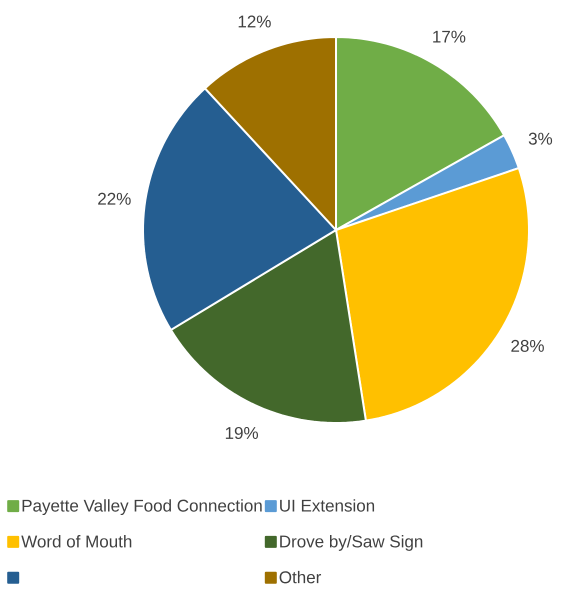 The image size is (565, 609). What do you see at coordinates (254, 22) in the screenshot?
I see `data-label: 12%` at bounding box center [254, 22].